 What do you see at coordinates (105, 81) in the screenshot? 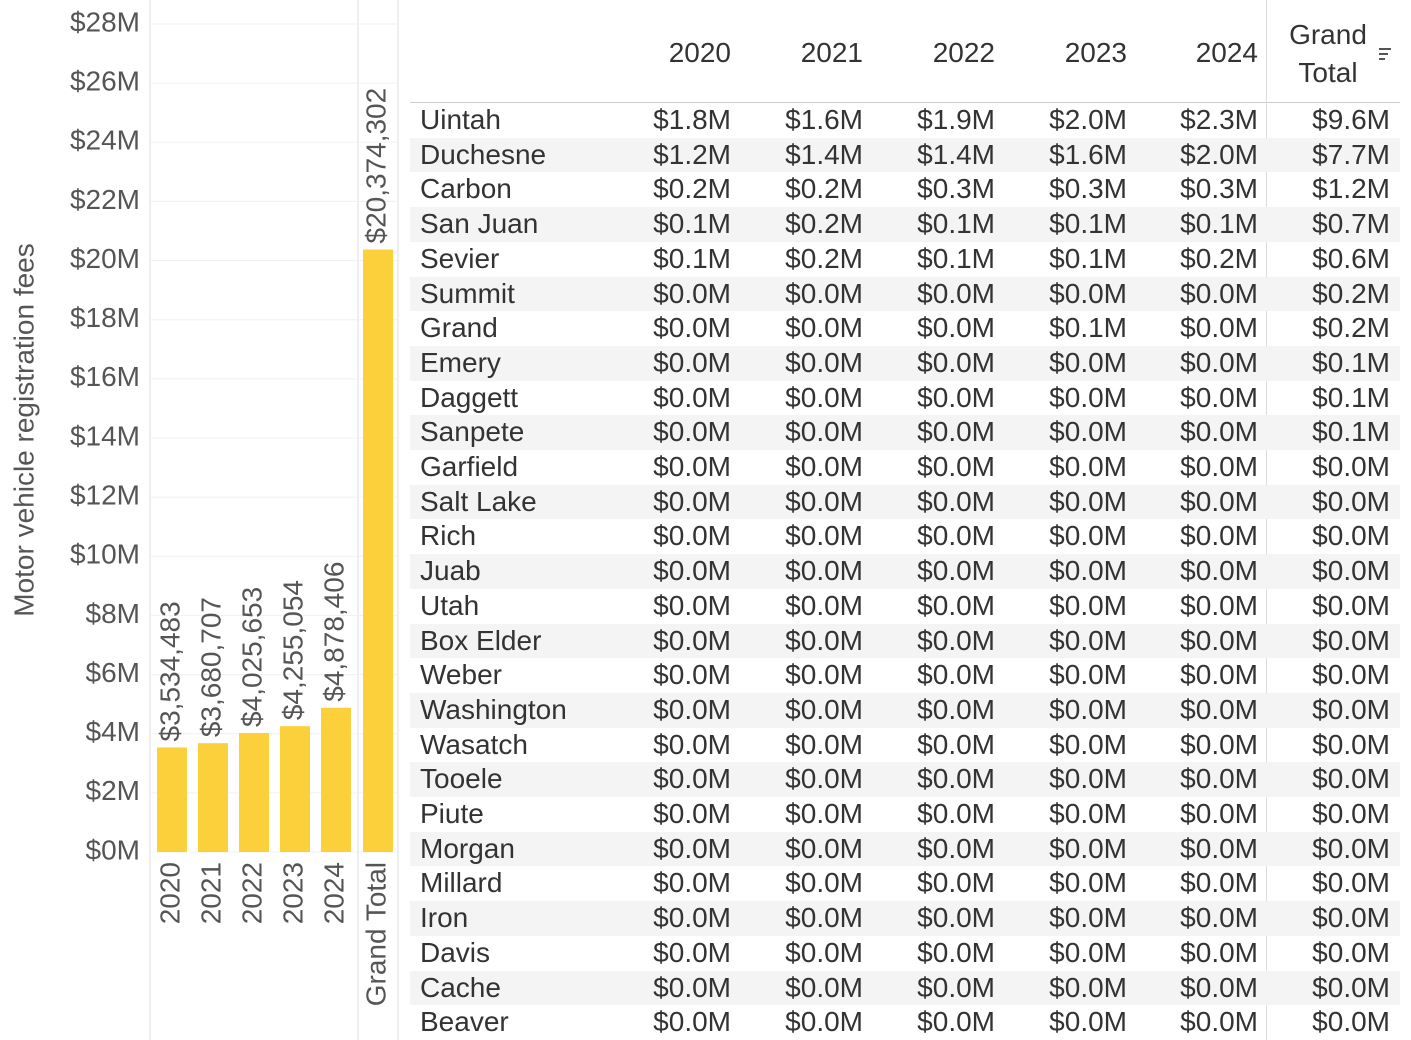
I see `y-tick-label: $26M` at bounding box center [105, 81].